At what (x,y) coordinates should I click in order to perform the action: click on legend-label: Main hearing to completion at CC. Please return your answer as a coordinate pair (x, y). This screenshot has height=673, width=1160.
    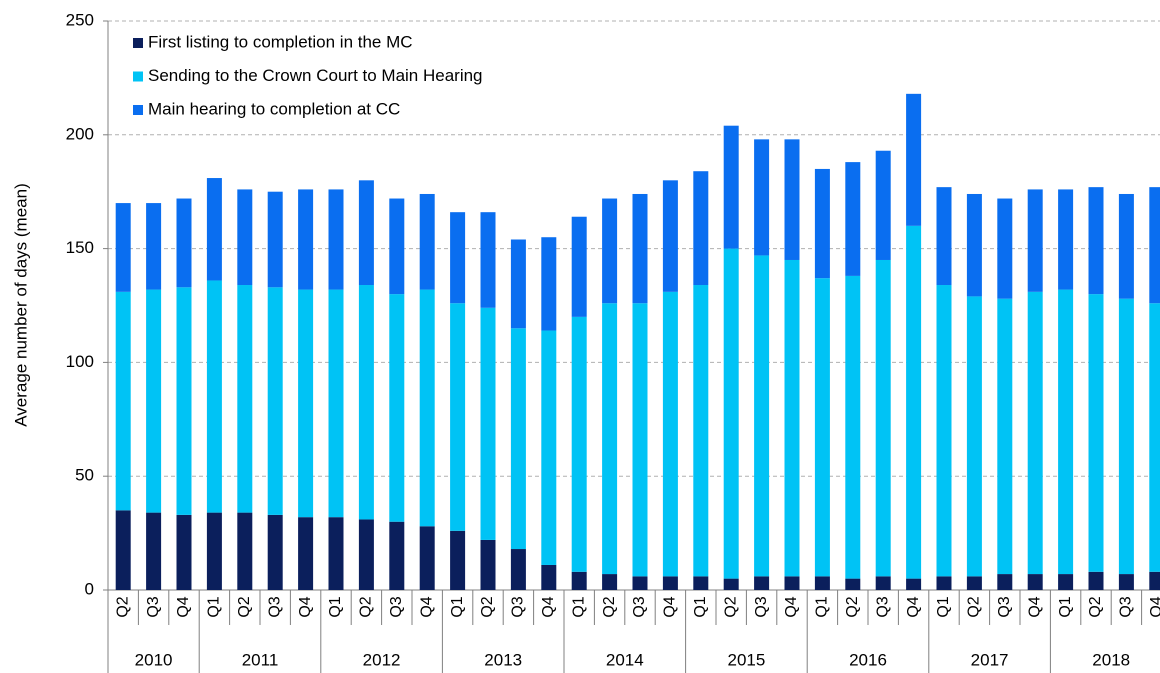
    Looking at the image, I should click on (274, 108).